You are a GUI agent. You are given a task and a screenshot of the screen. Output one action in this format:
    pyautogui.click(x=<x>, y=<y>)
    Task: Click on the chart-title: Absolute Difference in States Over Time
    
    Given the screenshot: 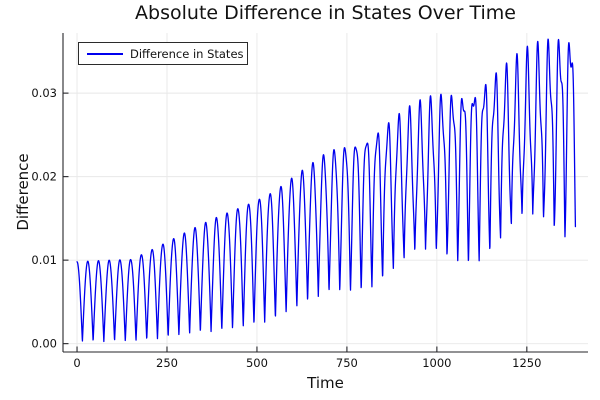 What is the action you would take?
    pyautogui.click(x=325, y=13)
    